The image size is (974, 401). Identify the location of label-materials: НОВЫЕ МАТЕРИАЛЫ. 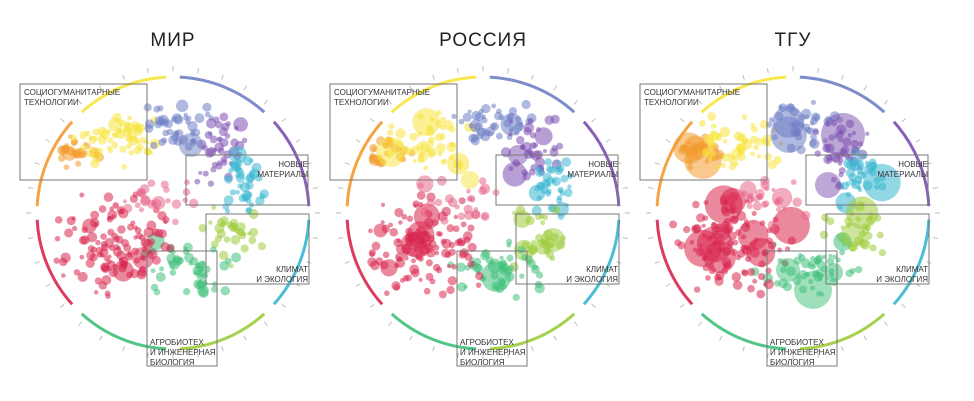
(282, 169).